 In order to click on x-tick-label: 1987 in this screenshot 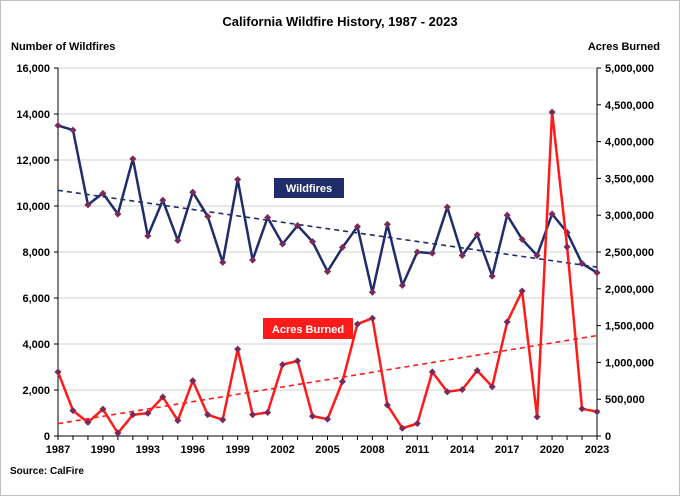, I will do `click(58, 450)`.